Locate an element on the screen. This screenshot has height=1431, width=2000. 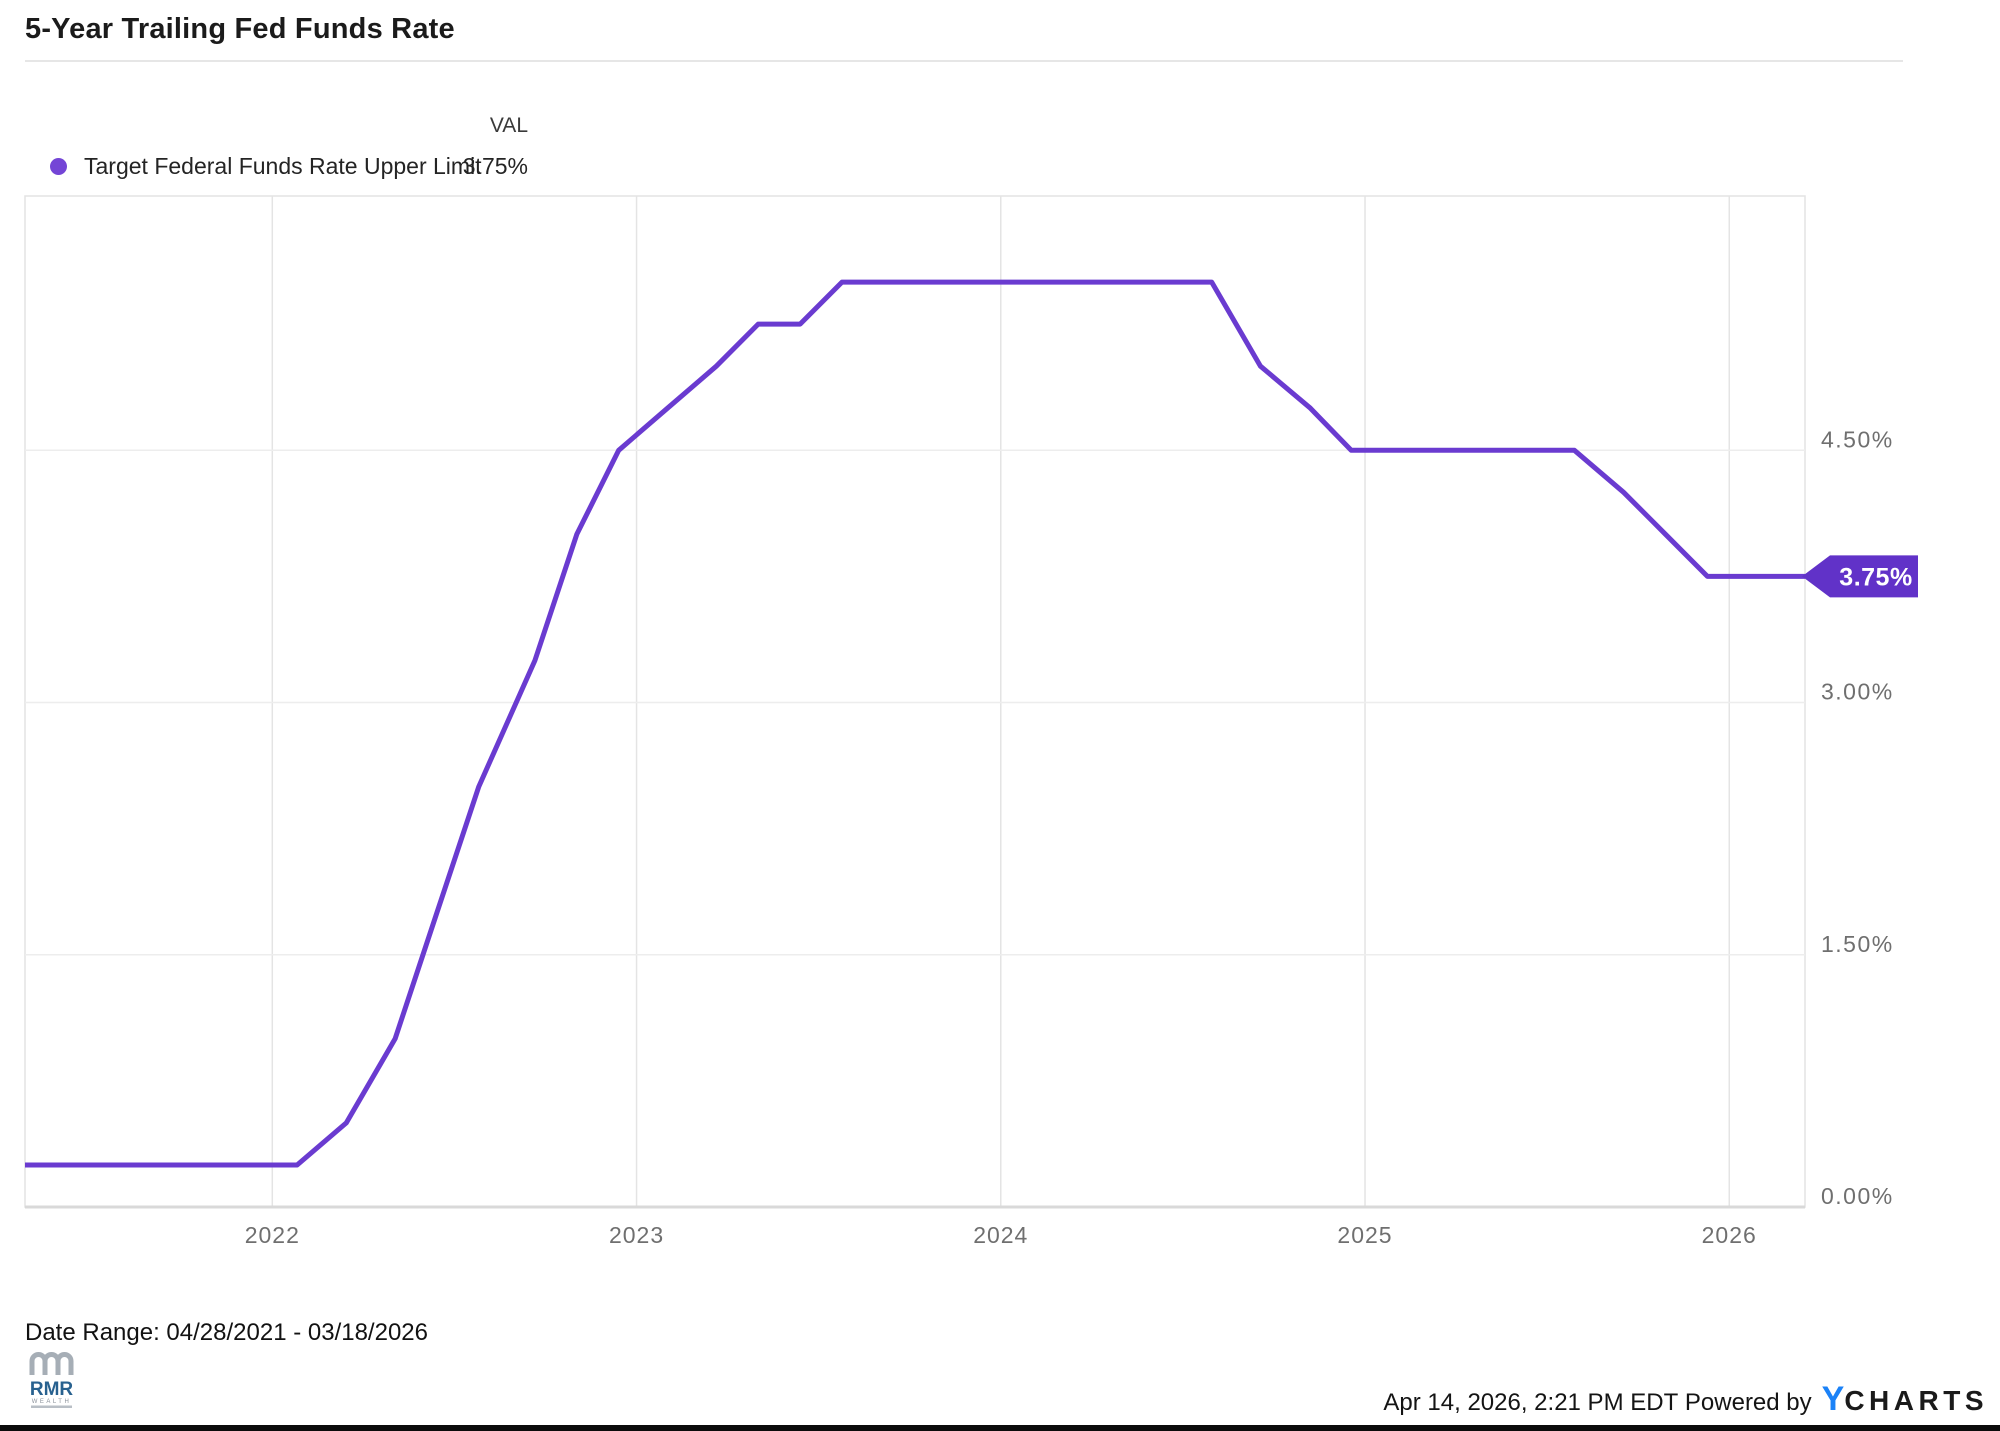
window-bottom-edge is located at coordinates (1000, 1428).